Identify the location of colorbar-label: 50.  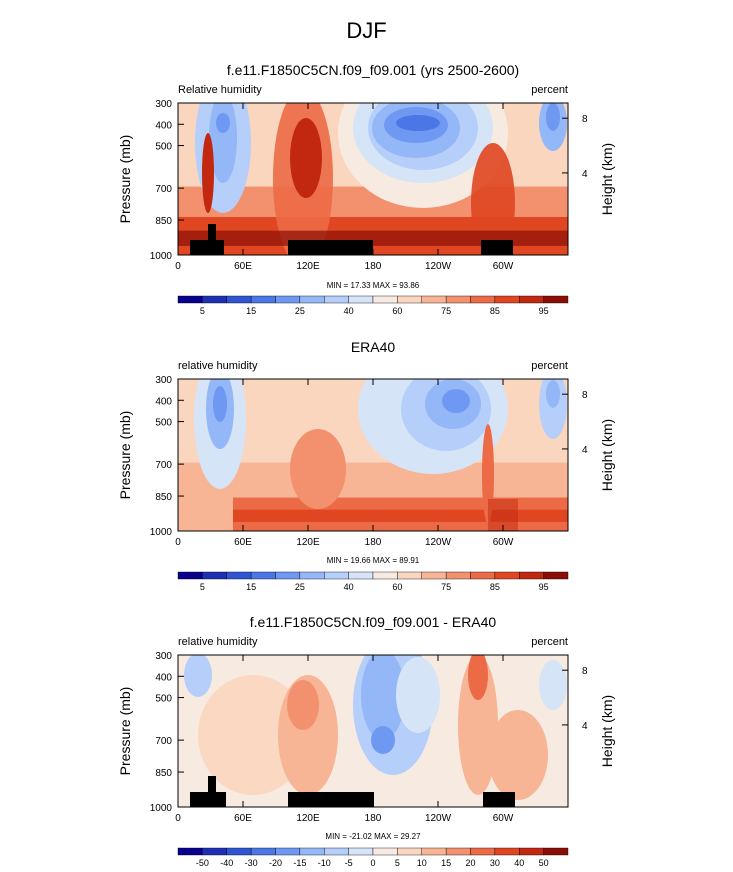
(544, 863).